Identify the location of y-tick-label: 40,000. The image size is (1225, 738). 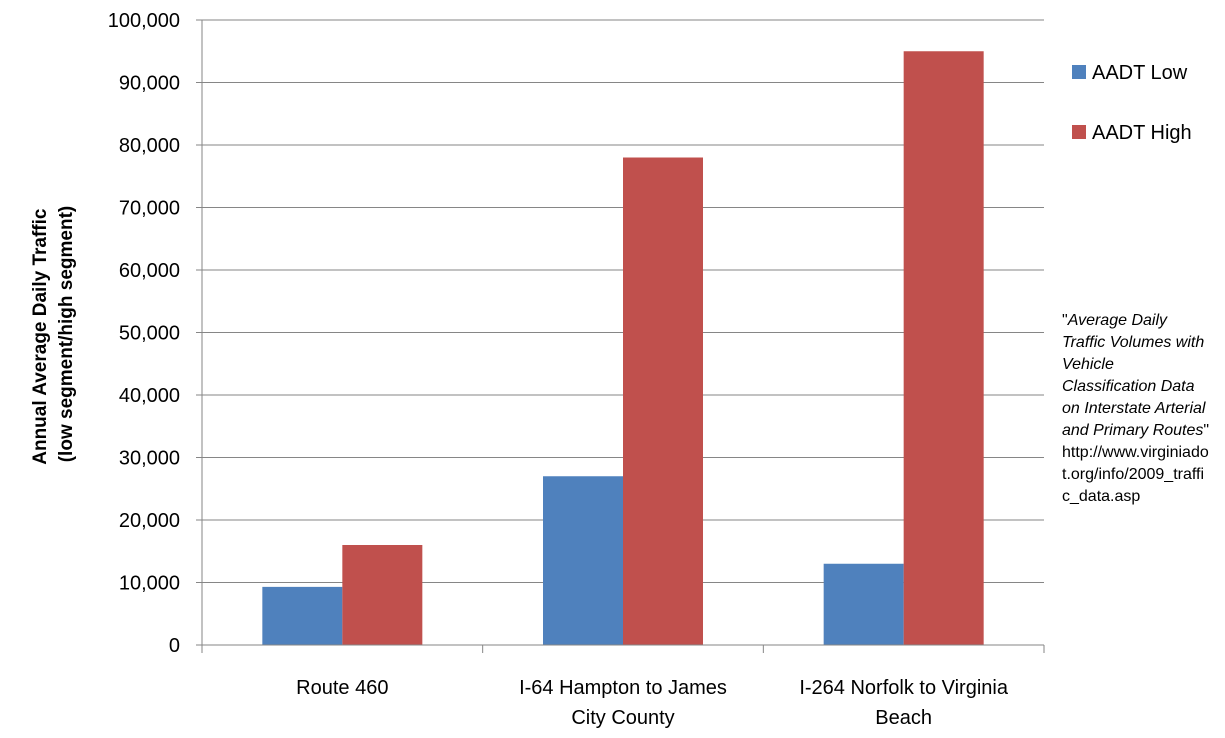
(149, 396).